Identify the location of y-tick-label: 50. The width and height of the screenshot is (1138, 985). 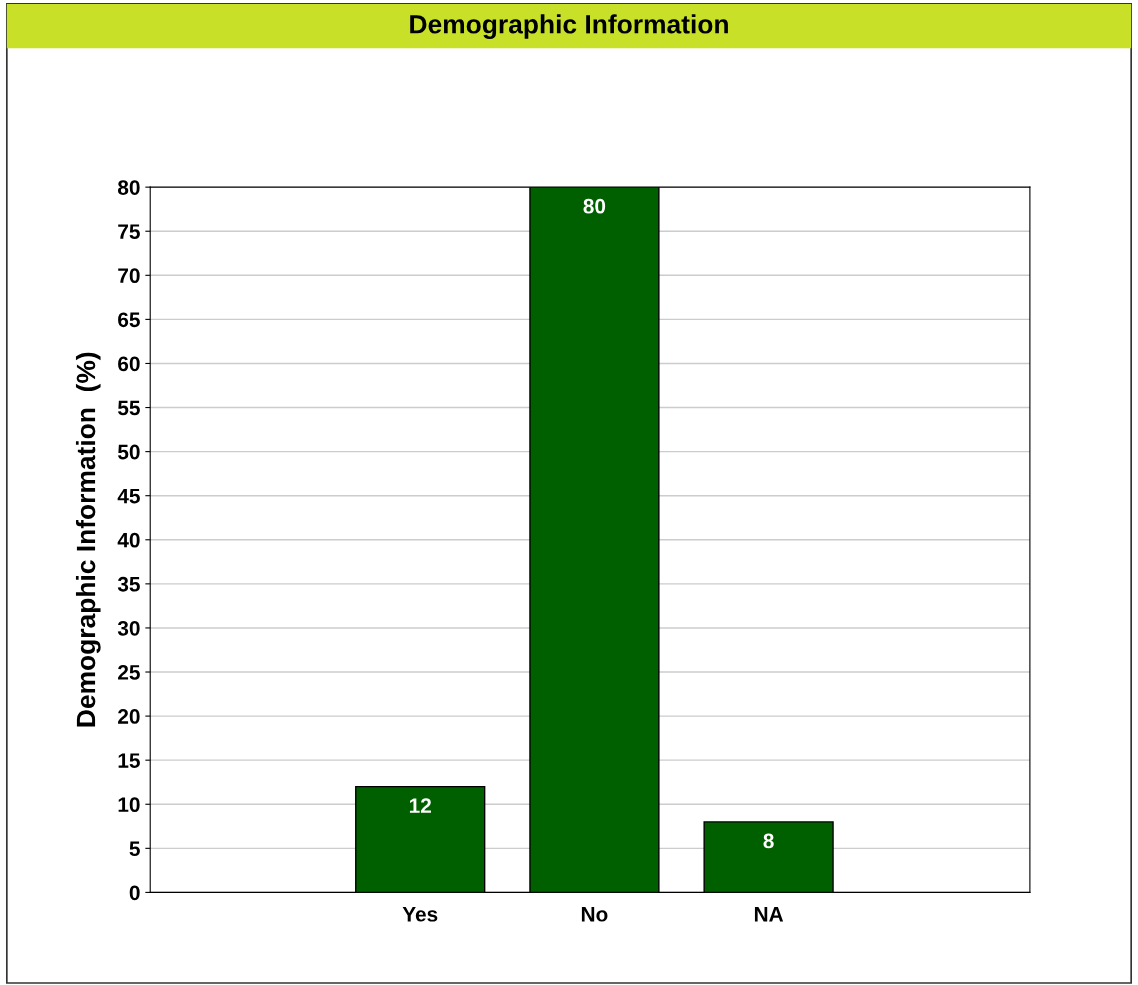
(128, 452).